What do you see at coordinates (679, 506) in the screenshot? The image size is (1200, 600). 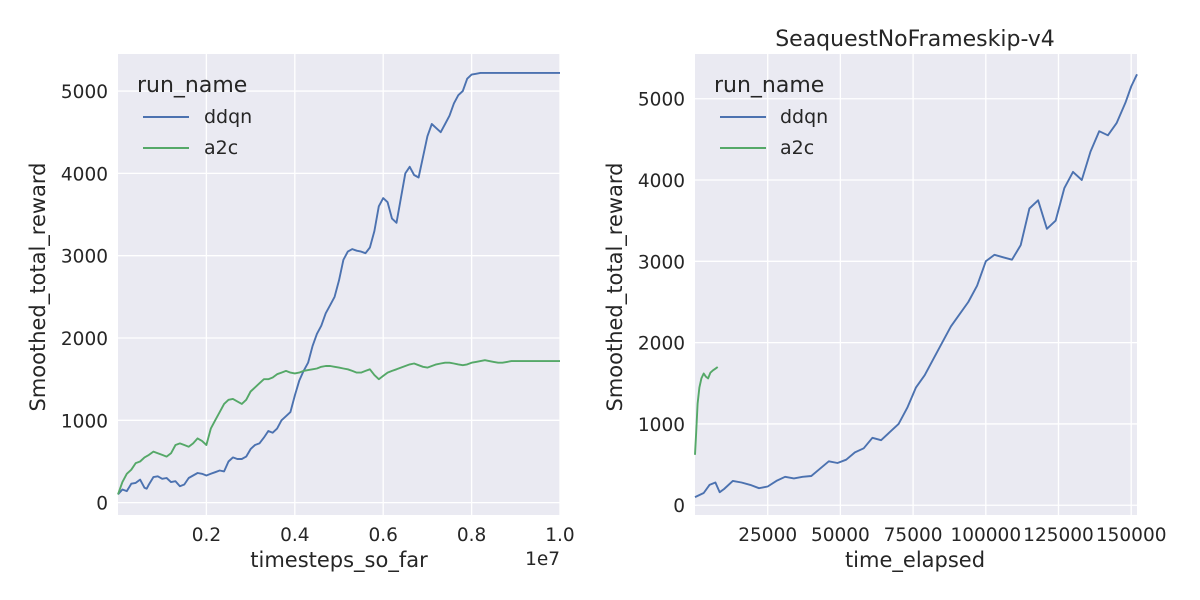 I see `right-y-tick-label: 0` at bounding box center [679, 506].